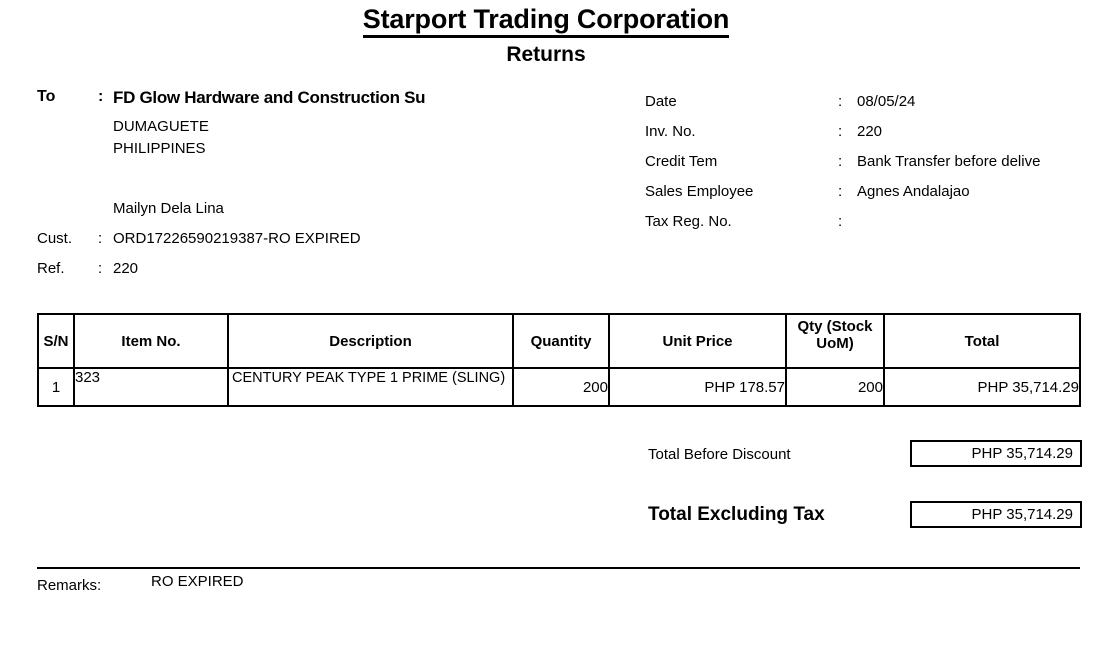 The height and width of the screenshot is (656, 1106). I want to click on footer-divider, so click(558, 568).